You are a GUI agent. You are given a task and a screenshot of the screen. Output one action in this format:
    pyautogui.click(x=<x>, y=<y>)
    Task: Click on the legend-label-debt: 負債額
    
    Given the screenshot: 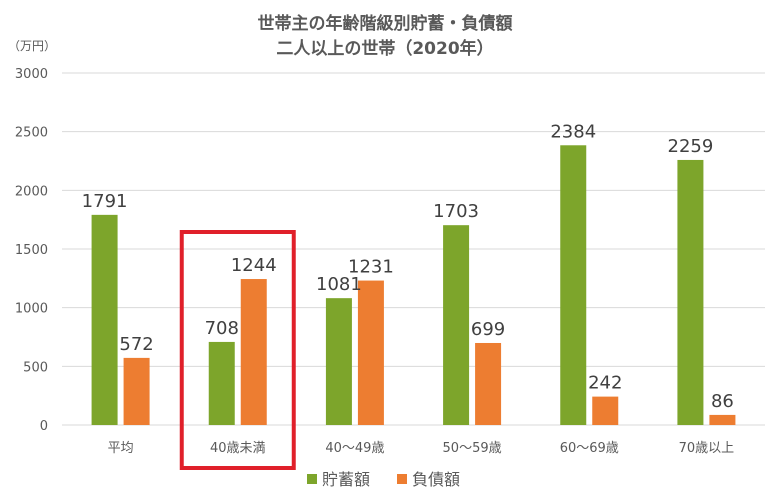 What is the action you would take?
    pyautogui.click(x=436, y=479)
    